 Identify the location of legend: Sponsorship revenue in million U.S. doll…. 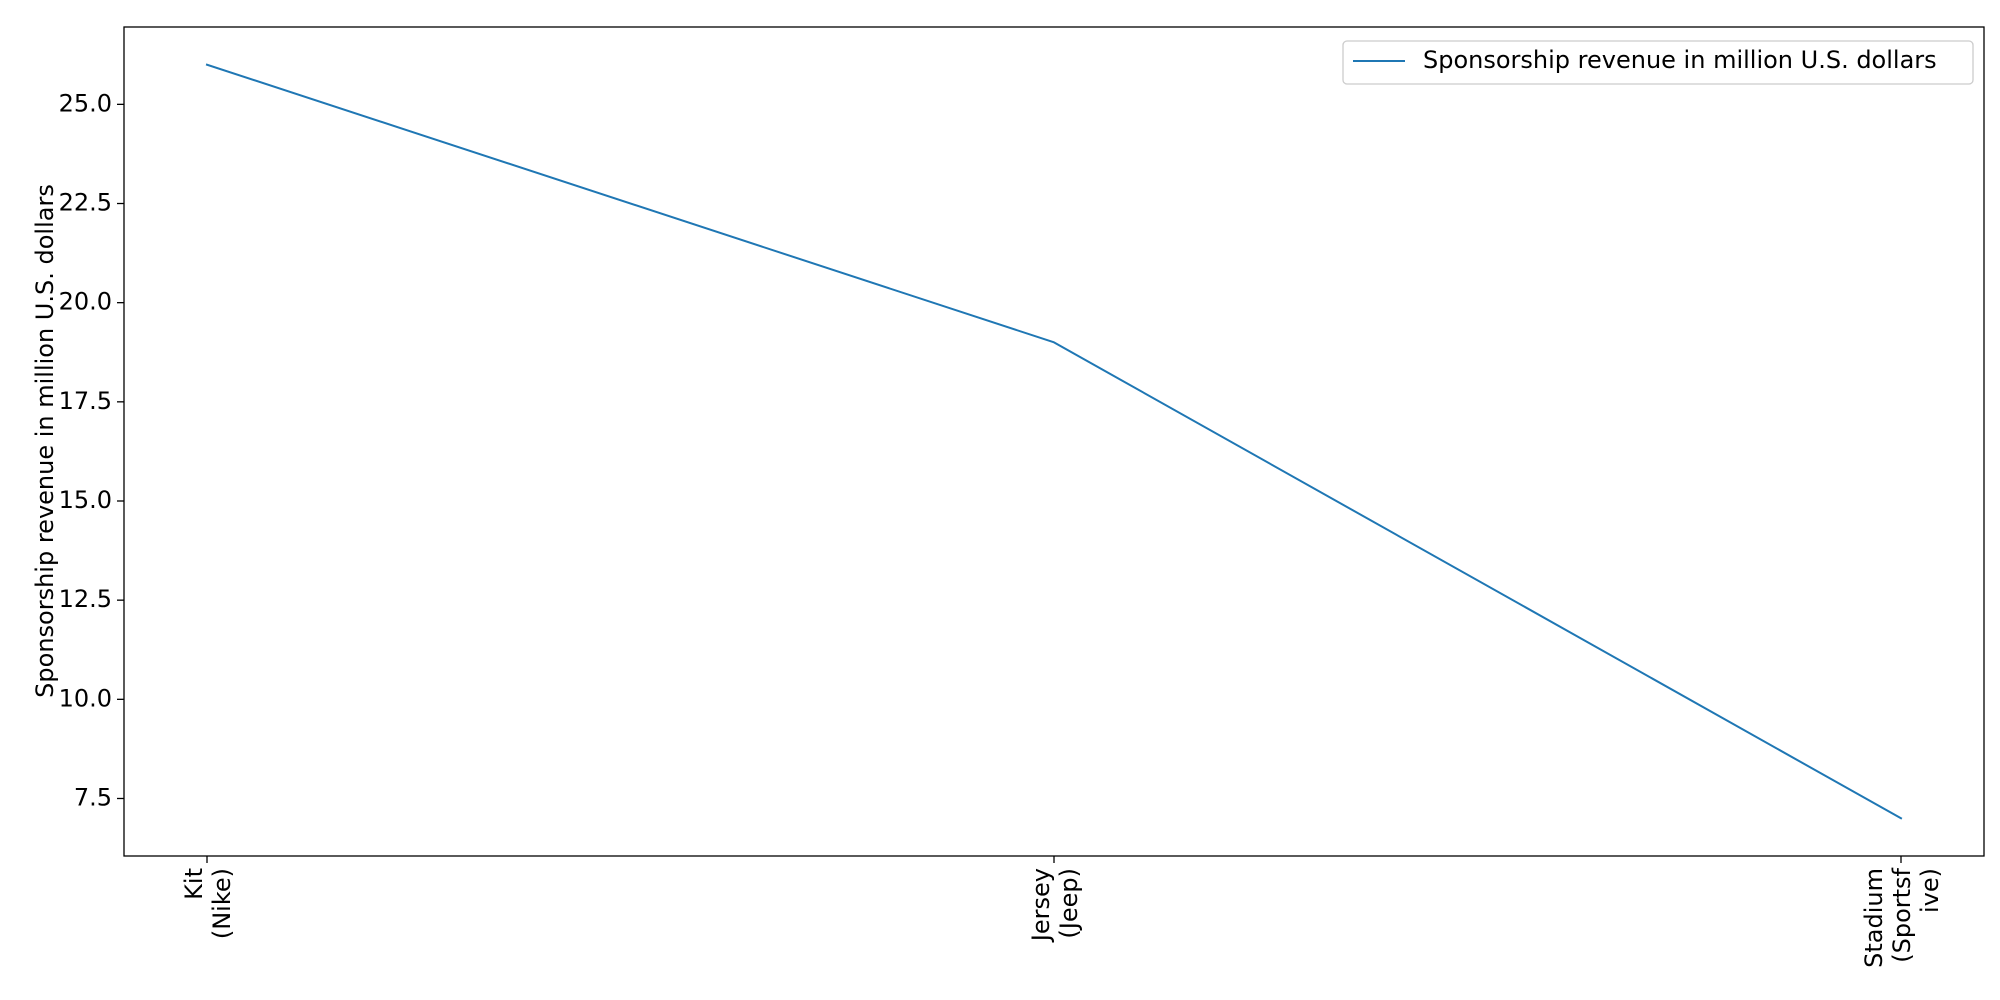
(1658, 62).